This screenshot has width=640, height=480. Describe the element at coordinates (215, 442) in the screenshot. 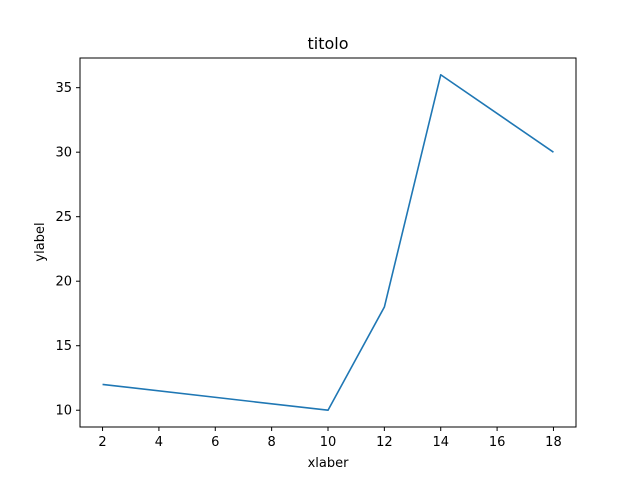

I see `x-tick-label: 6` at that location.